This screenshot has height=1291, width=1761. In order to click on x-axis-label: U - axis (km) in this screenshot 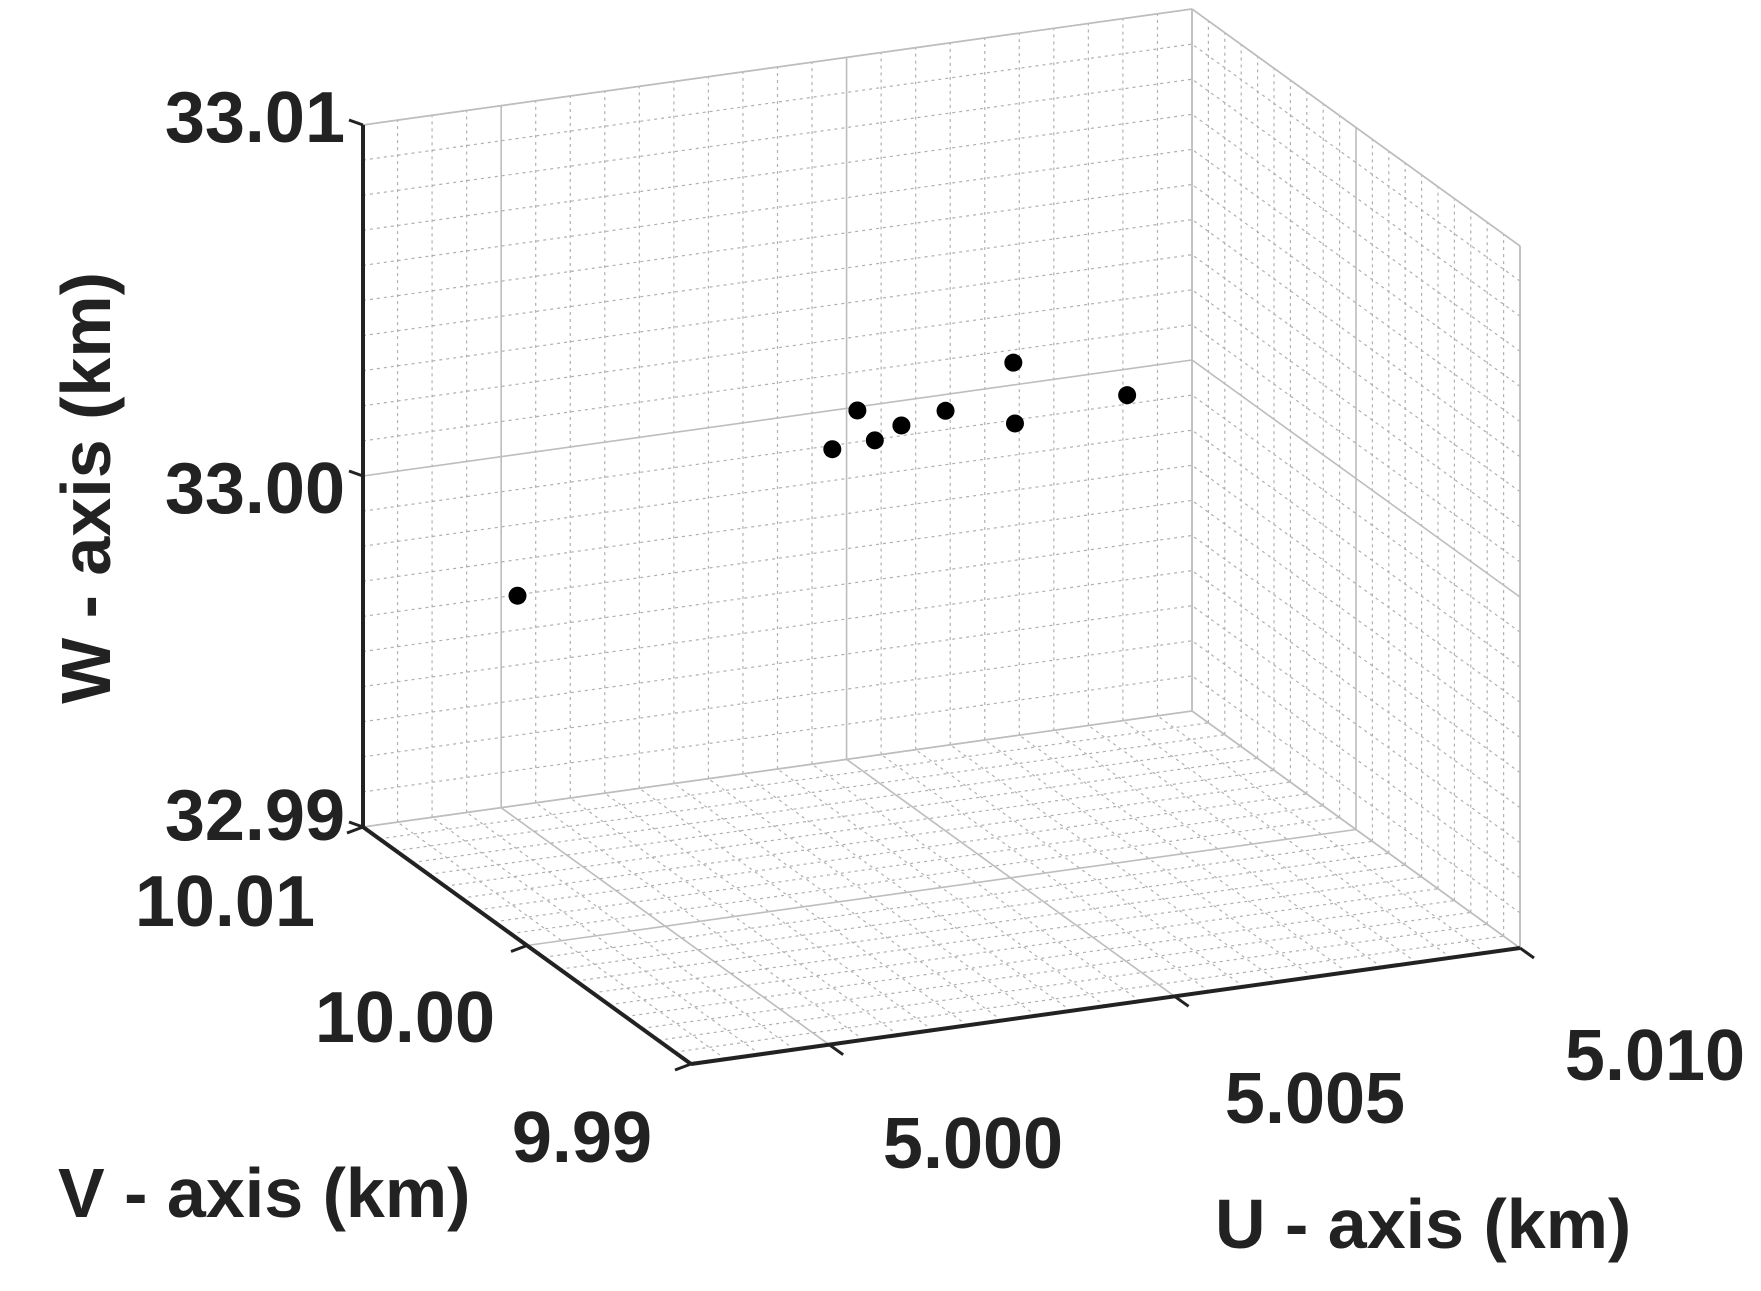, I will do `click(1423, 1224)`.